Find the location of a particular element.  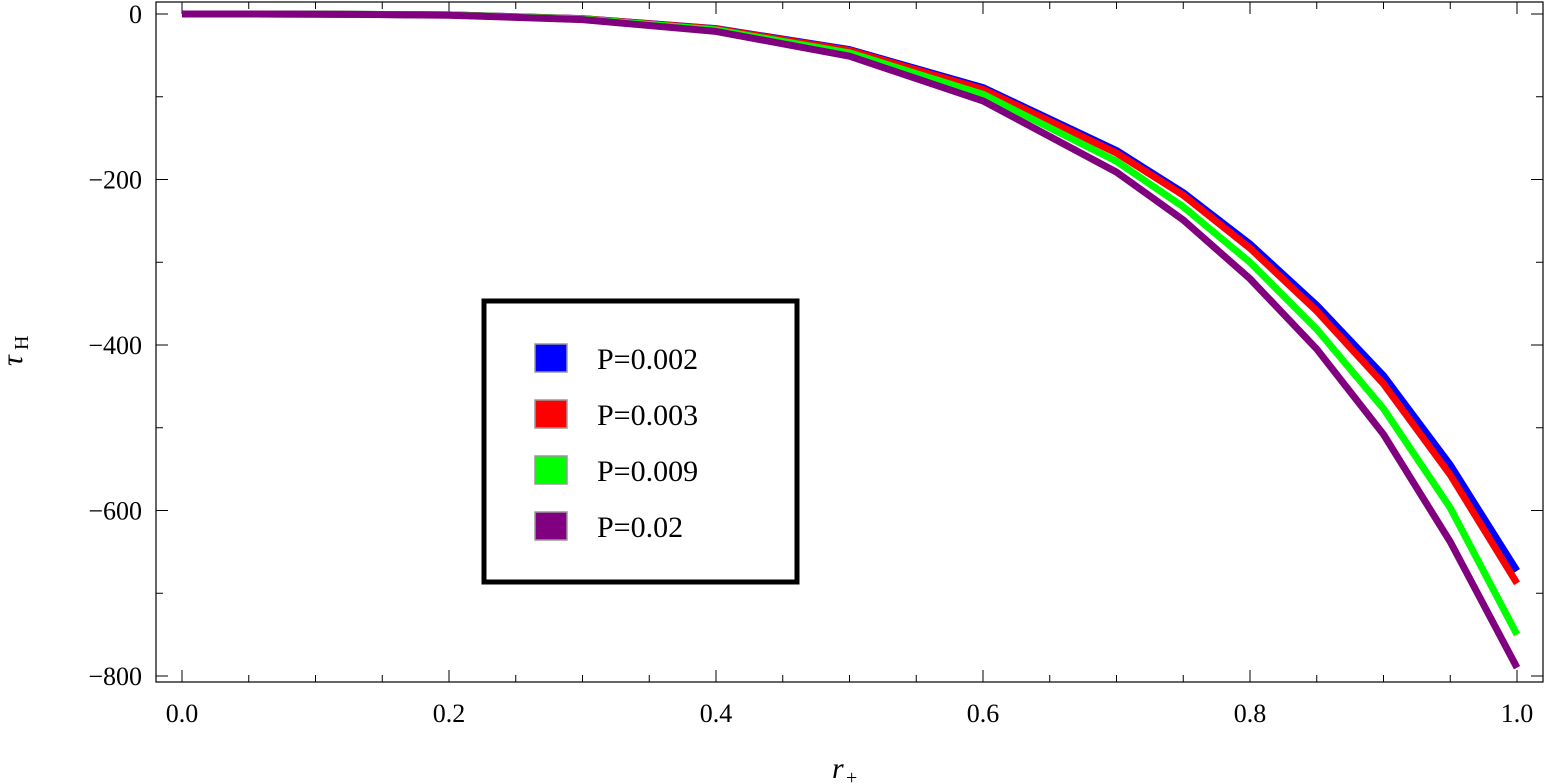

legend-items: P=0.002 P=0.003 P=0.009 P=0.02 is located at coordinates (616, 443).